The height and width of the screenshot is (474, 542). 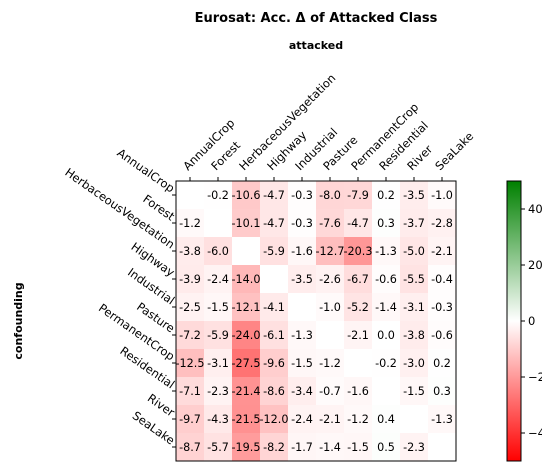 I want to click on cell-value-label: -12.1, so click(x=246, y=307).